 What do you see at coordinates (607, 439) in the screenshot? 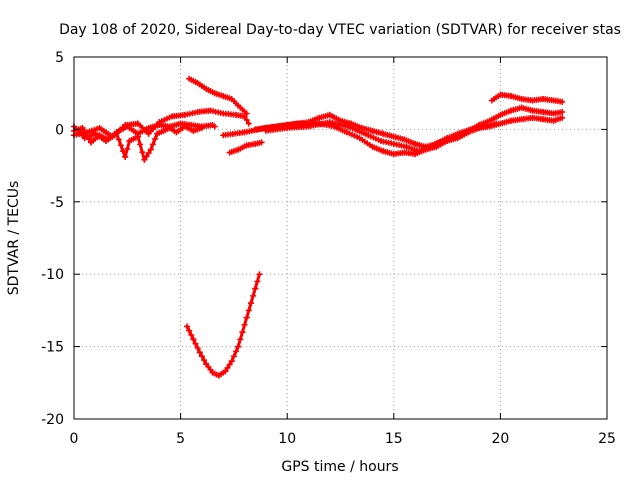
I see `x-tick-label: 25` at bounding box center [607, 439].